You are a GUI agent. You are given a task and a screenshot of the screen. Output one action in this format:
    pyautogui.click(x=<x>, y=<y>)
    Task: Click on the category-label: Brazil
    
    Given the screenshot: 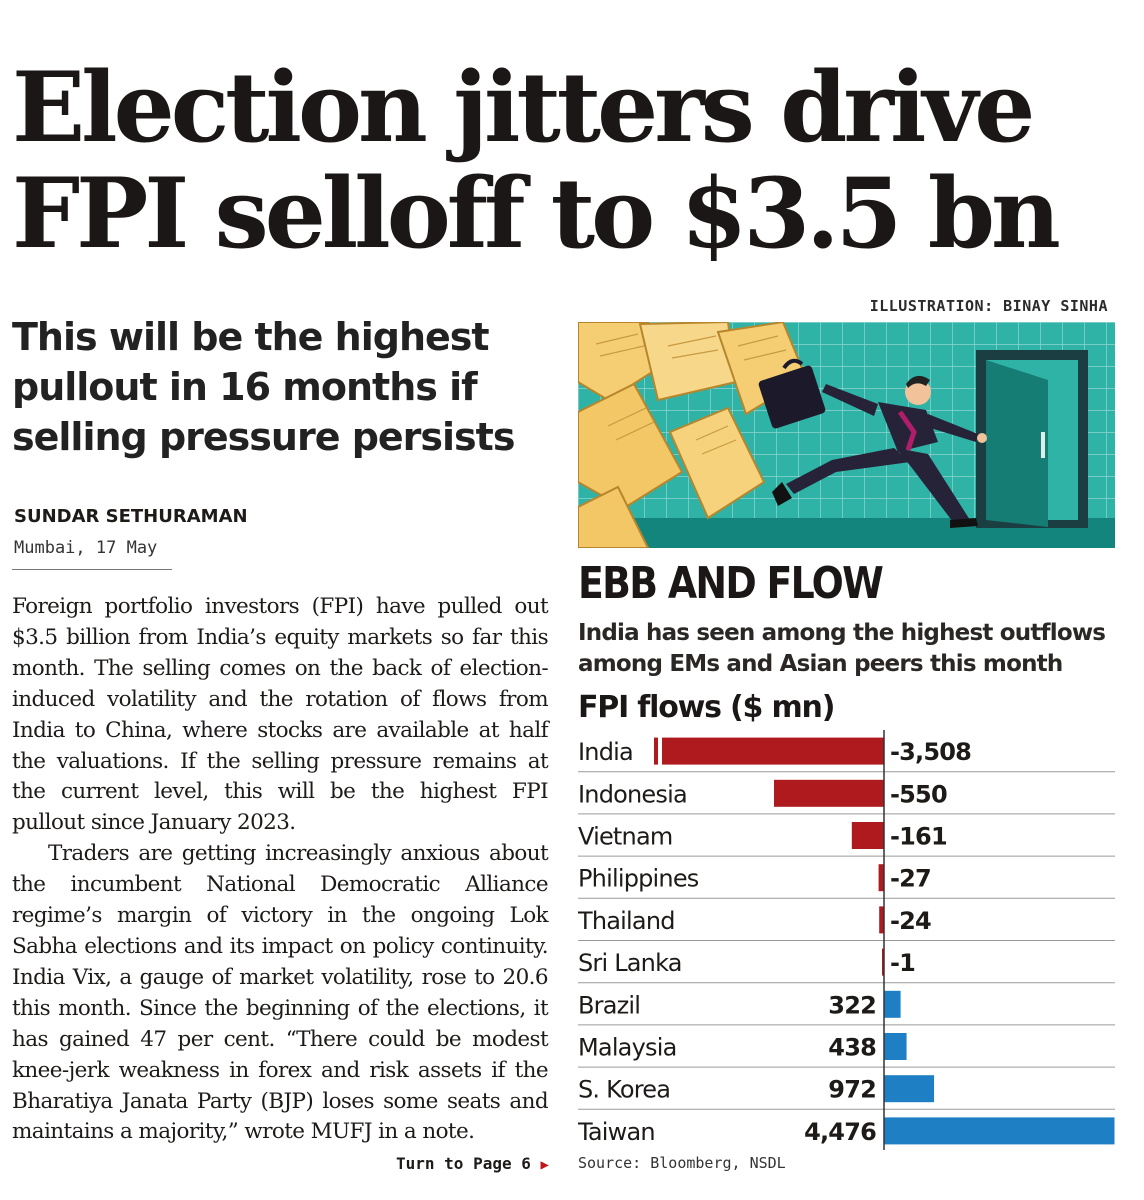 What is the action you would take?
    pyautogui.click(x=609, y=1005)
    